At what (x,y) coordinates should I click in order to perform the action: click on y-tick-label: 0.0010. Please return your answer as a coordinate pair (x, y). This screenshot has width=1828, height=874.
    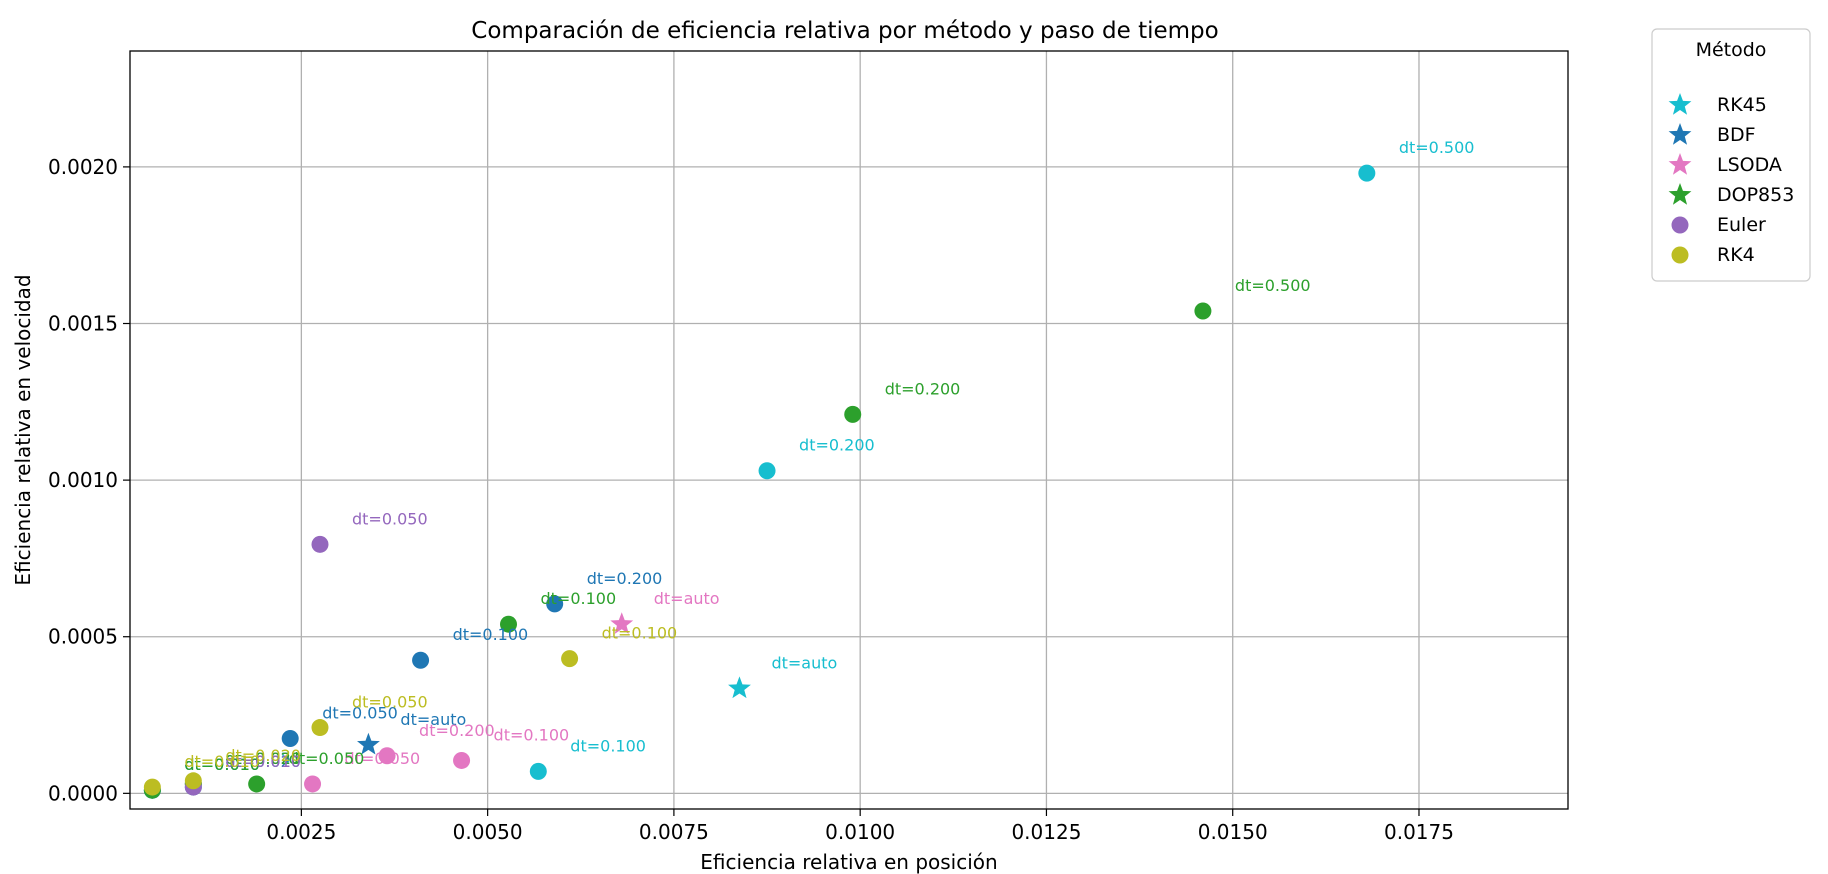
    Looking at the image, I should click on (83, 480).